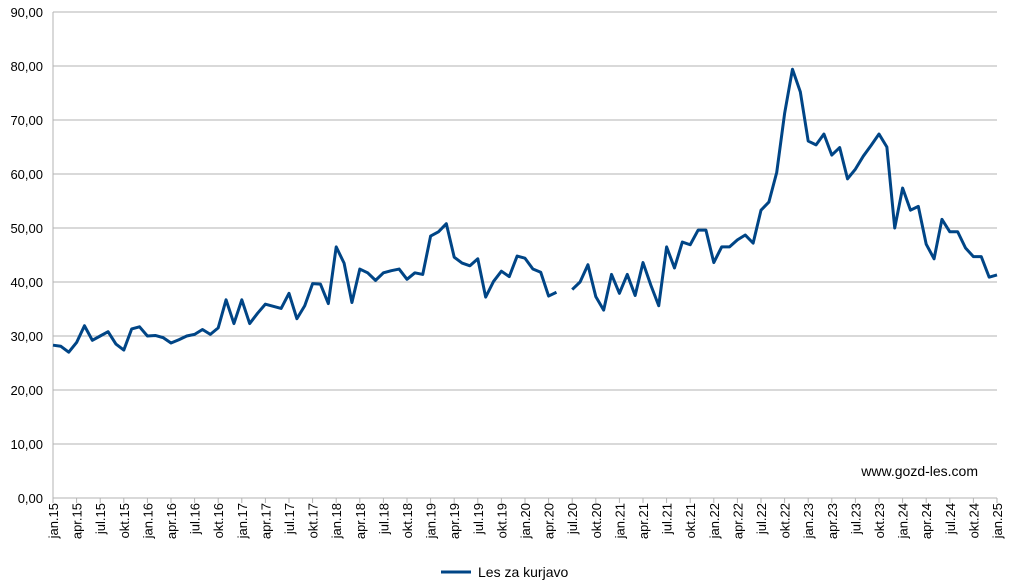 The width and height of the screenshot is (1018, 585). What do you see at coordinates (690, 520) in the screenshot?
I see `x-tick-label: okt.21` at bounding box center [690, 520].